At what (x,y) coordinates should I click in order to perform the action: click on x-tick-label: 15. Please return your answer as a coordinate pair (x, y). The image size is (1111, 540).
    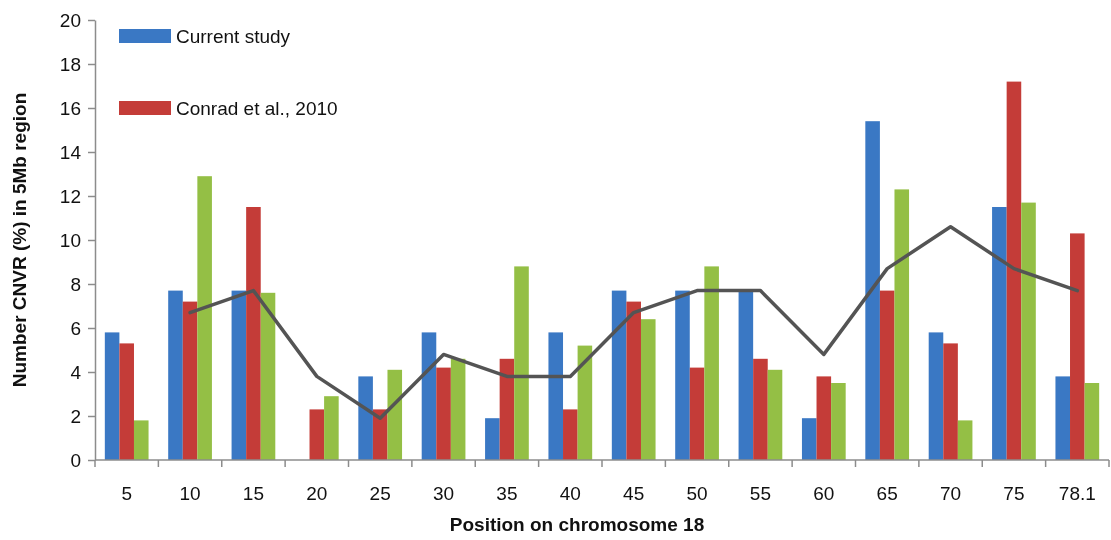
    Looking at the image, I should click on (253, 493).